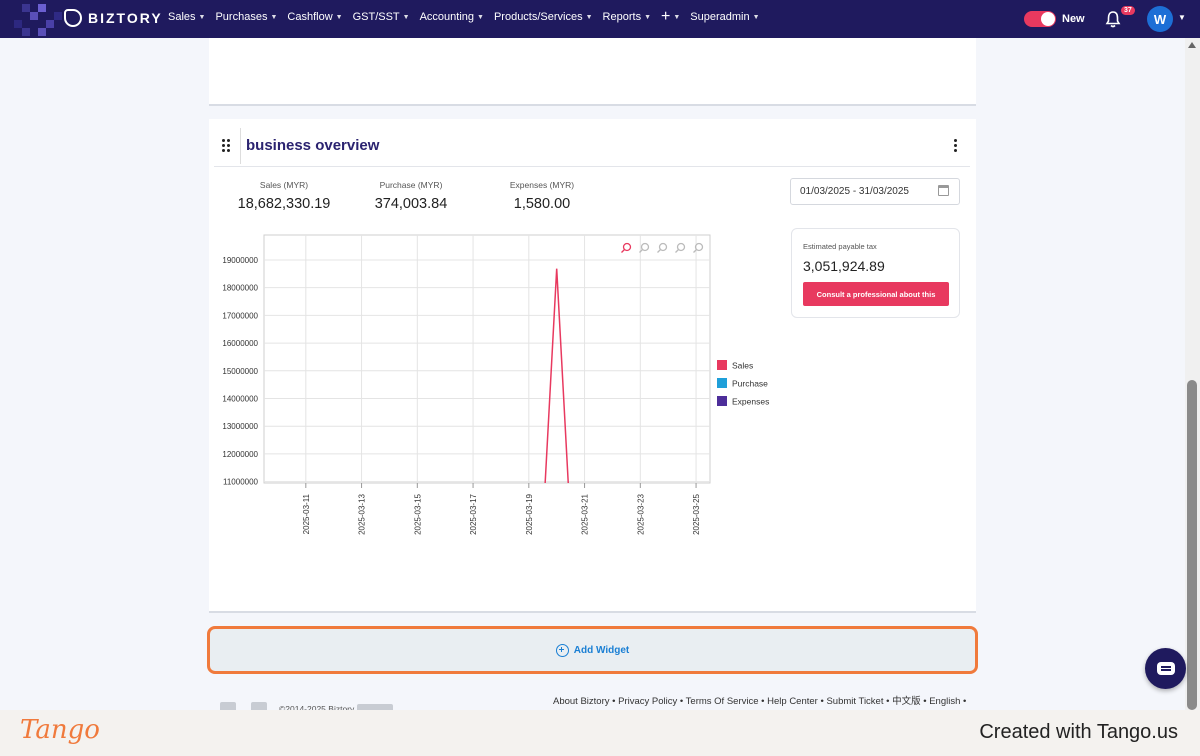 Image resolution: width=1200 pixels, height=756 pixels. I want to click on tango-footer-bar, so click(600, 733).